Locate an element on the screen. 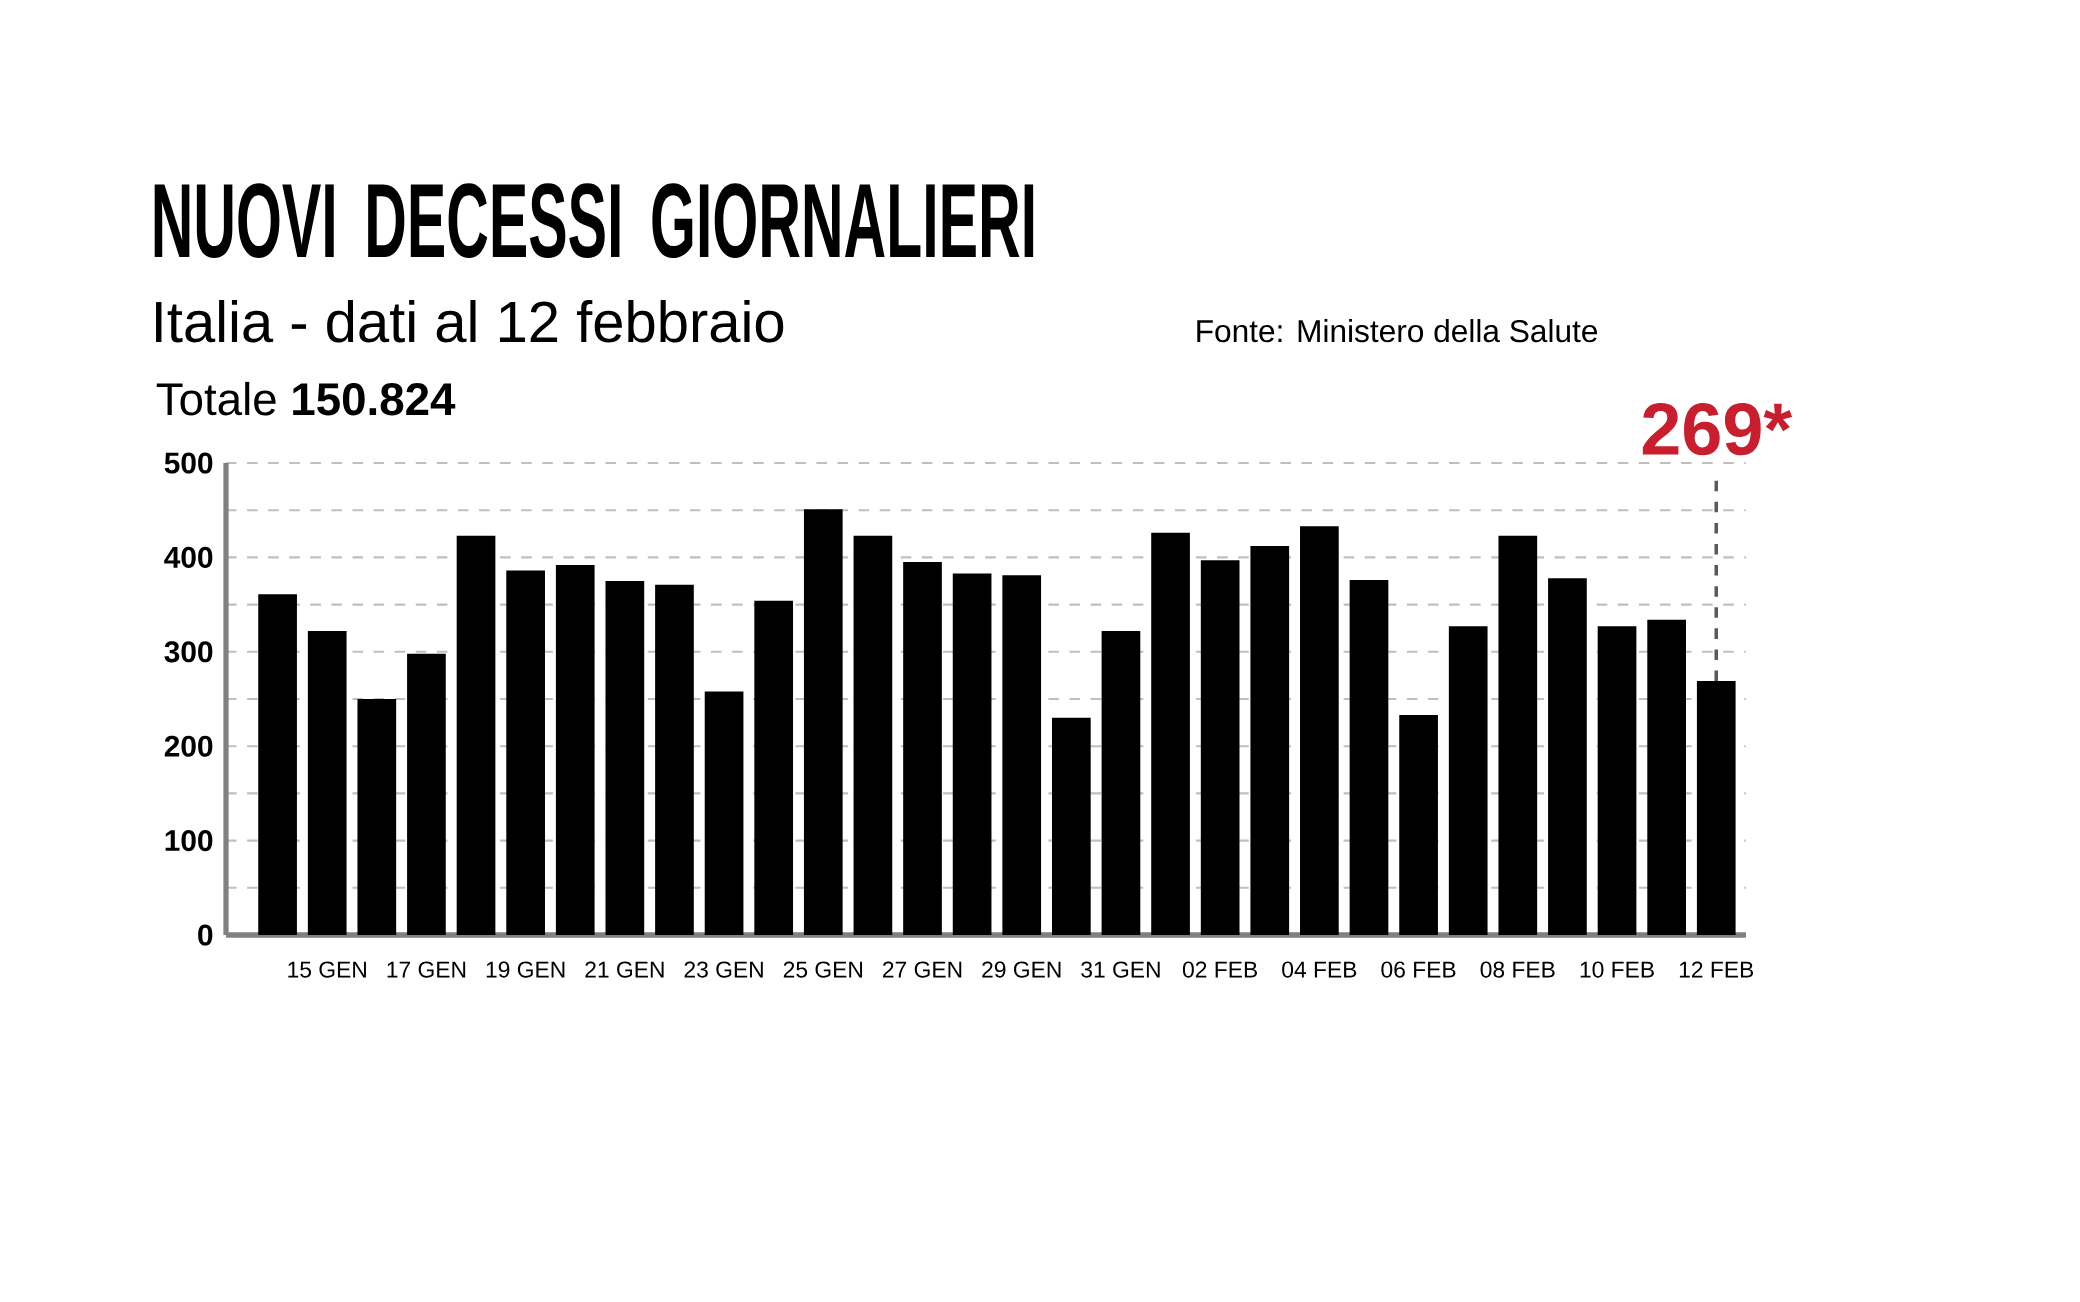 The height and width of the screenshot is (1302, 2080). y-tick-label: 400 is located at coordinates (188, 557).